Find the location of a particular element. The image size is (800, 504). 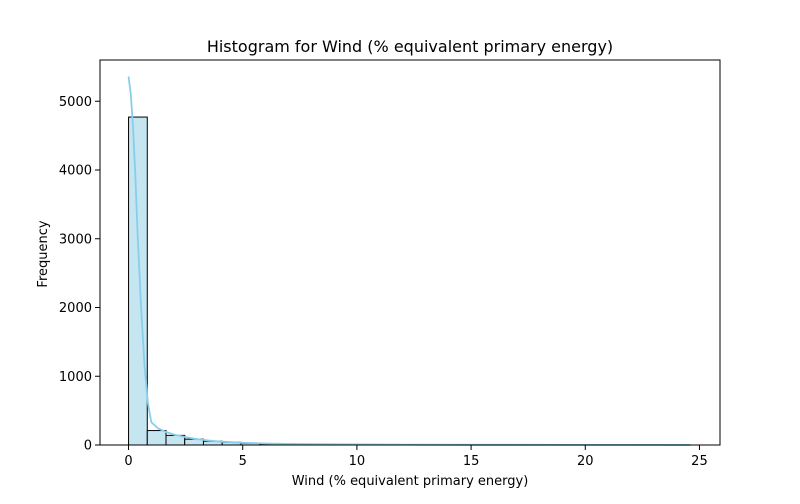

x-tick-label: 20 is located at coordinates (585, 461).